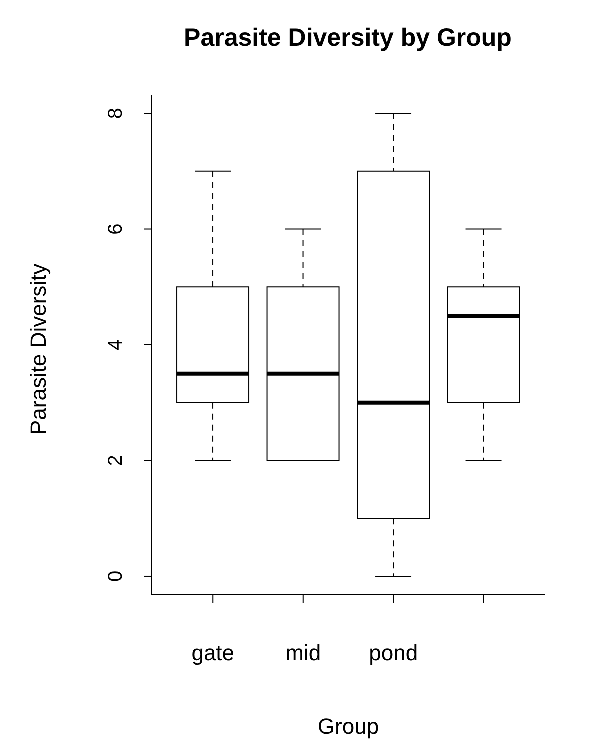 The image size is (593, 748). I want to click on y-axis-title: Parasite Diversity, so click(38, 349).